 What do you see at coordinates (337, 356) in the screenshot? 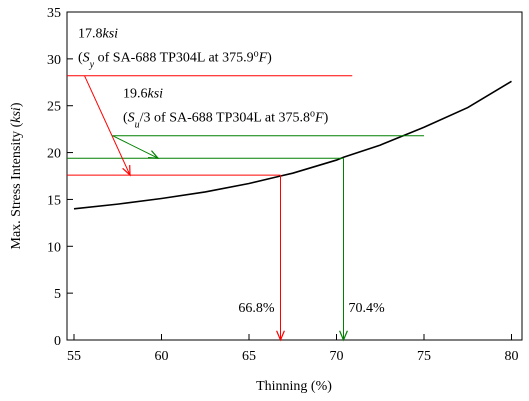
I see `x-tick-label: 70` at bounding box center [337, 356].